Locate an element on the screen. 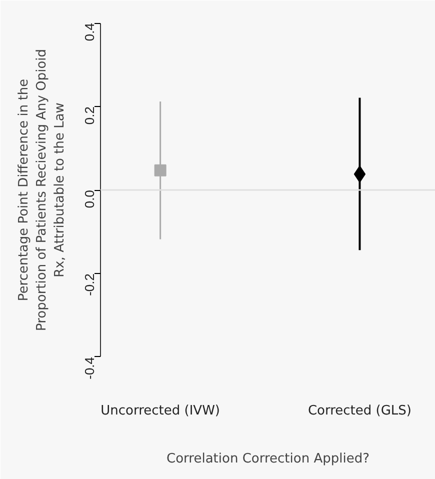  x-axis-title: Correlation Correction Applied? is located at coordinates (268, 459).